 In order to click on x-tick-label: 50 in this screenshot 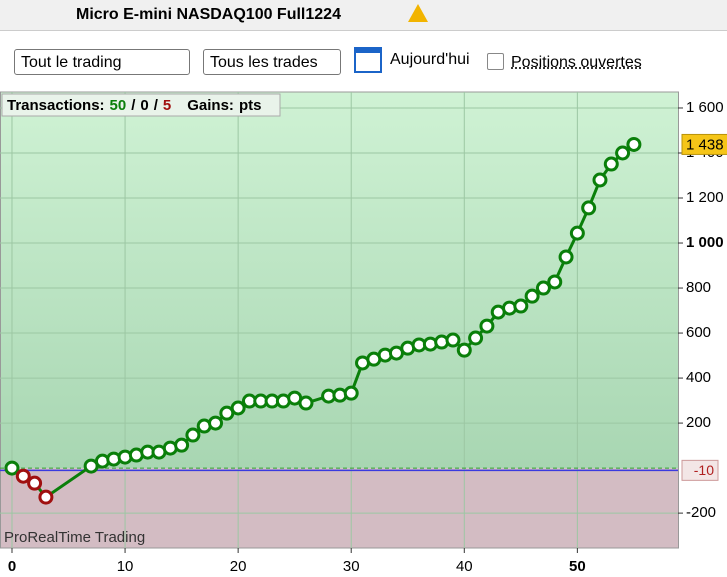, I will do `click(577, 566)`.